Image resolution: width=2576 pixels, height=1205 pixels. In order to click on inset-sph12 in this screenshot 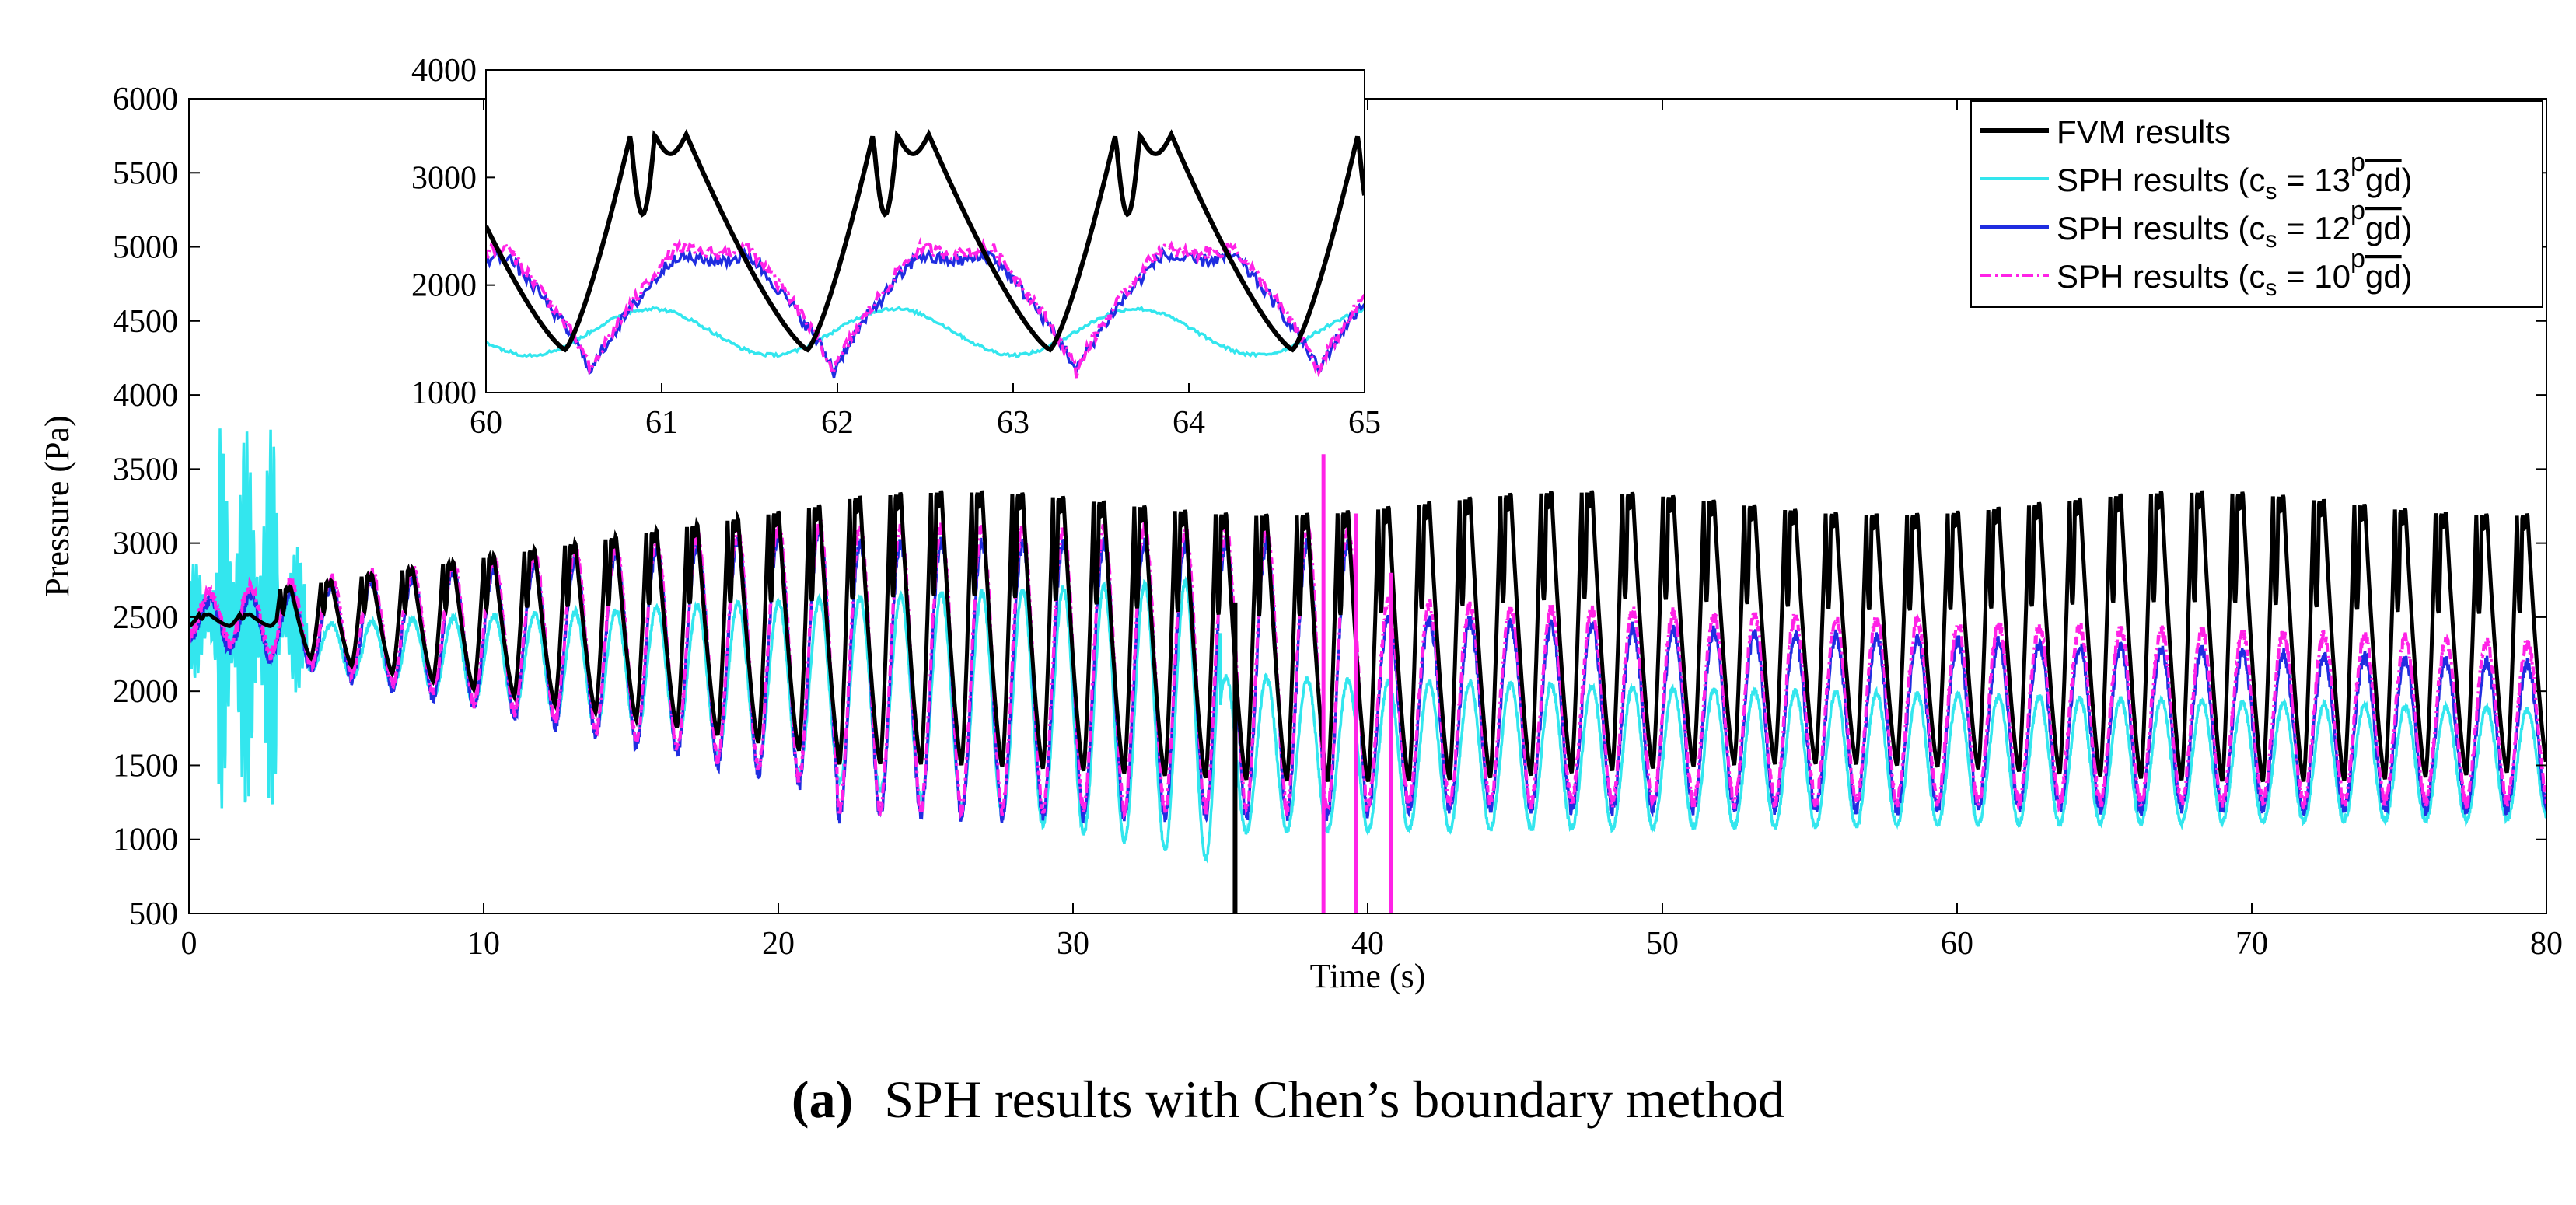, I will do `click(925, 312)`.